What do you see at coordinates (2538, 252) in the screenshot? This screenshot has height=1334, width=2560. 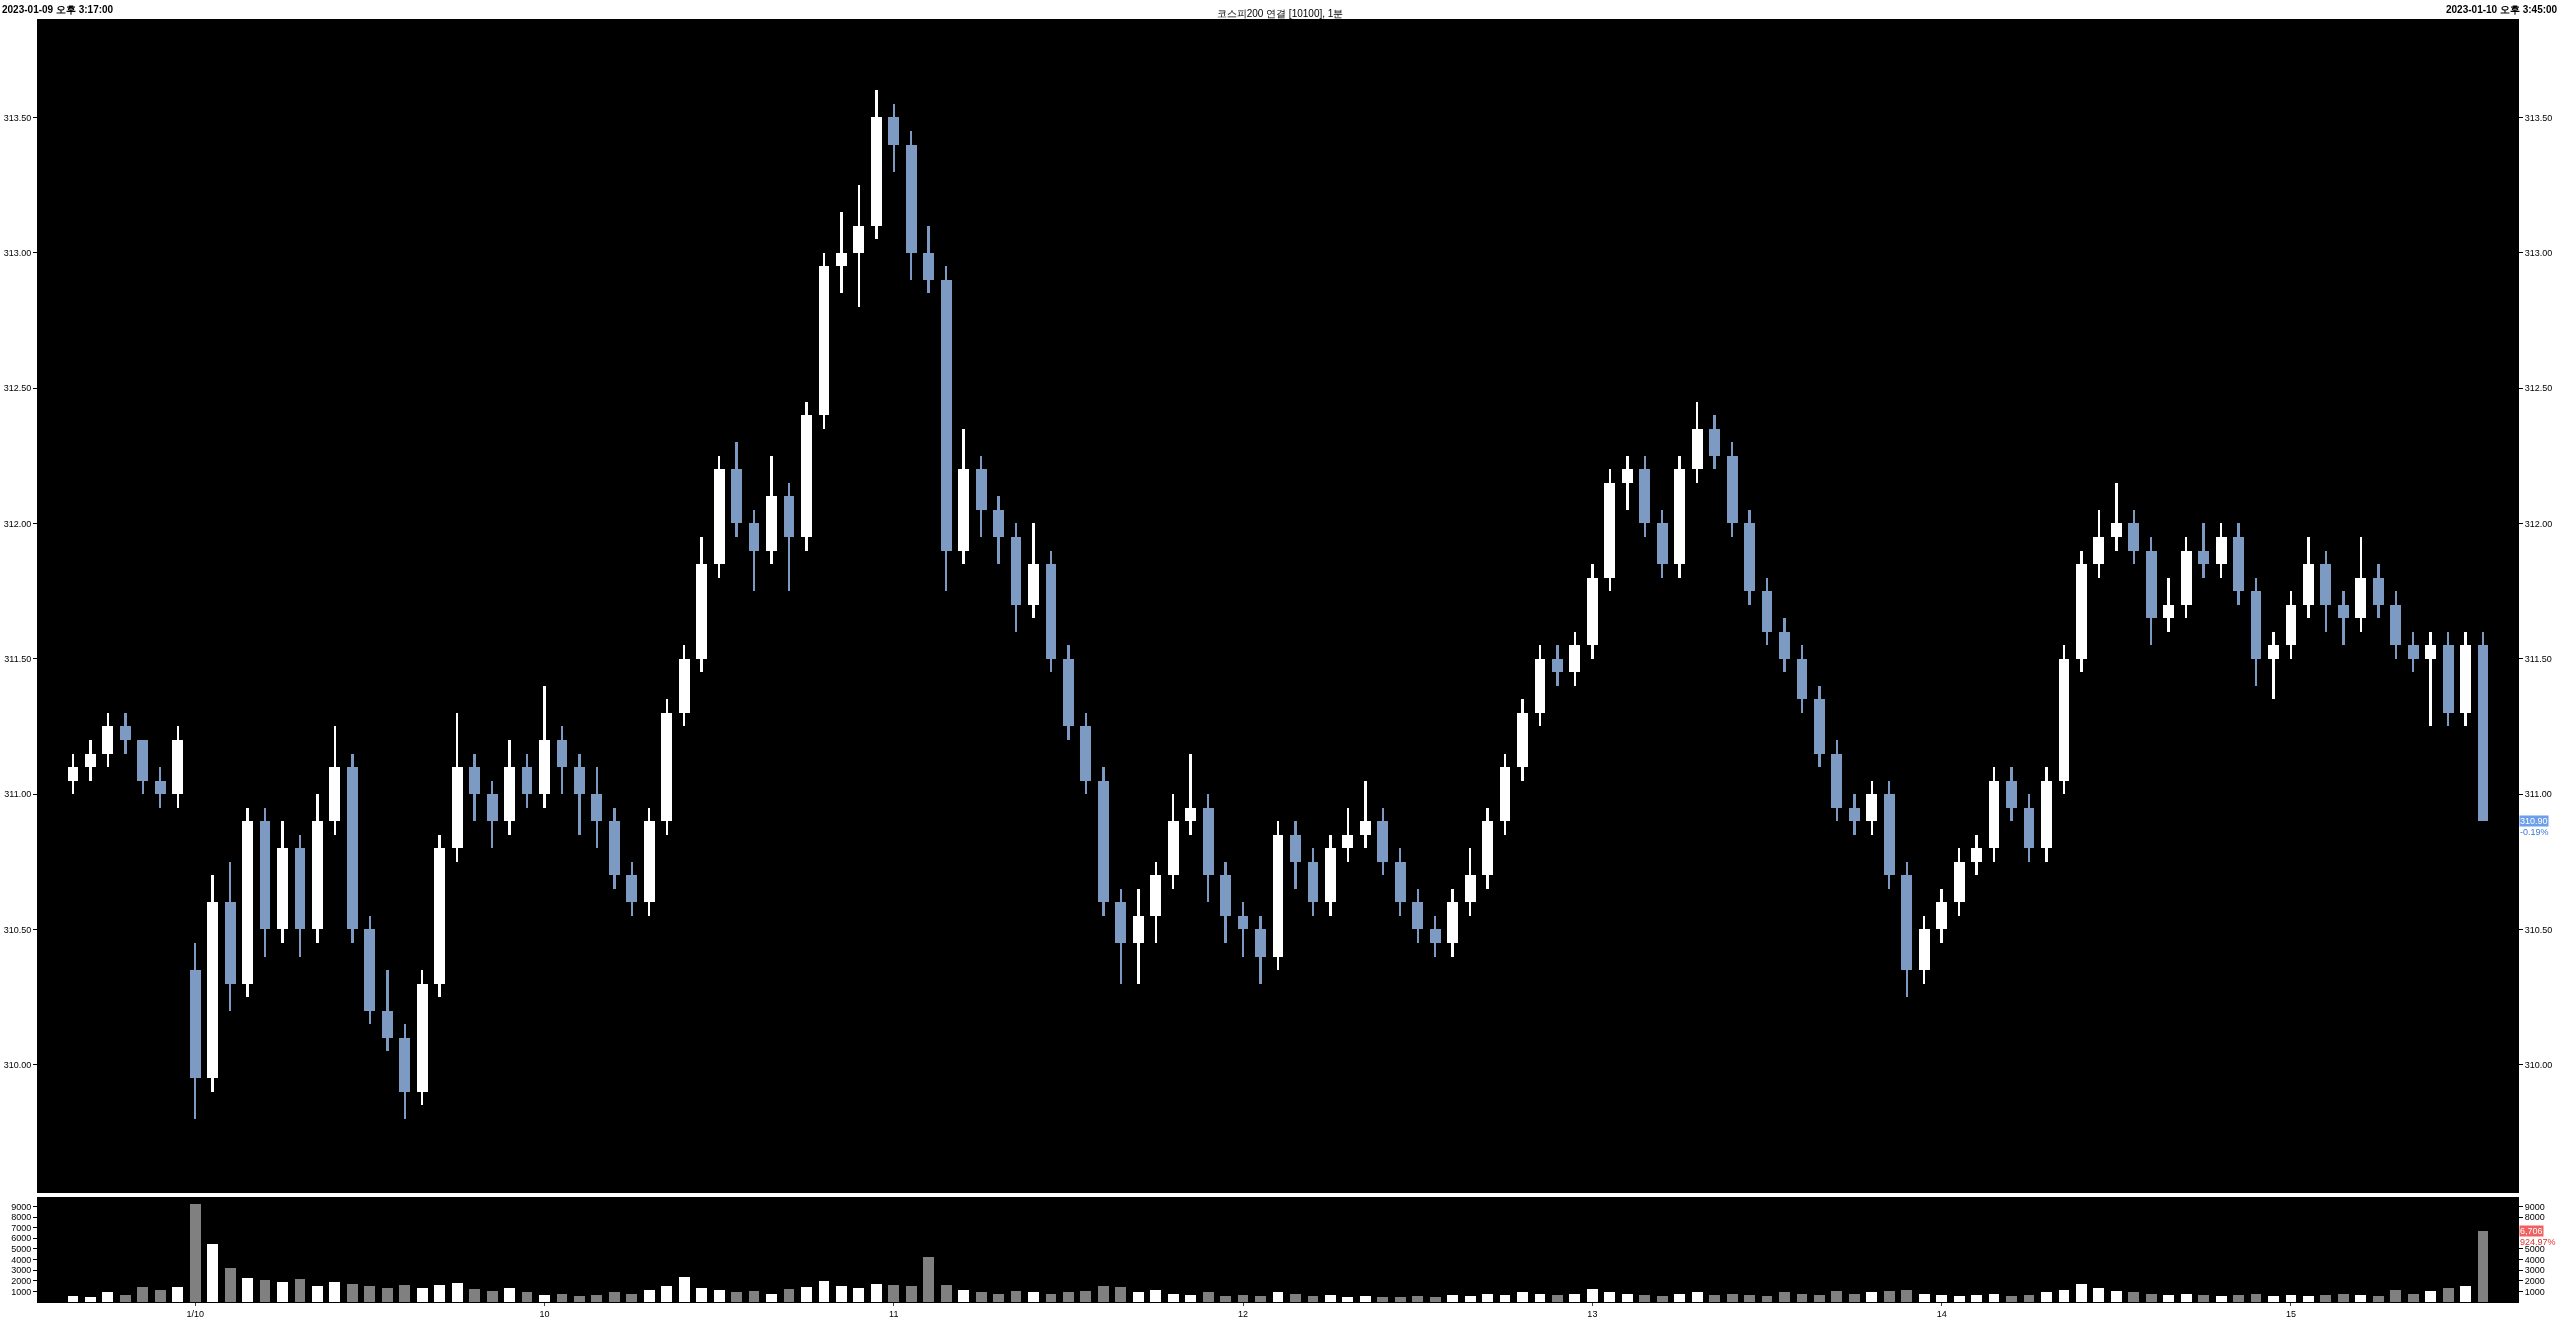 I see `y2-tick-label: 313.00` at bounding box center [2538, 252].